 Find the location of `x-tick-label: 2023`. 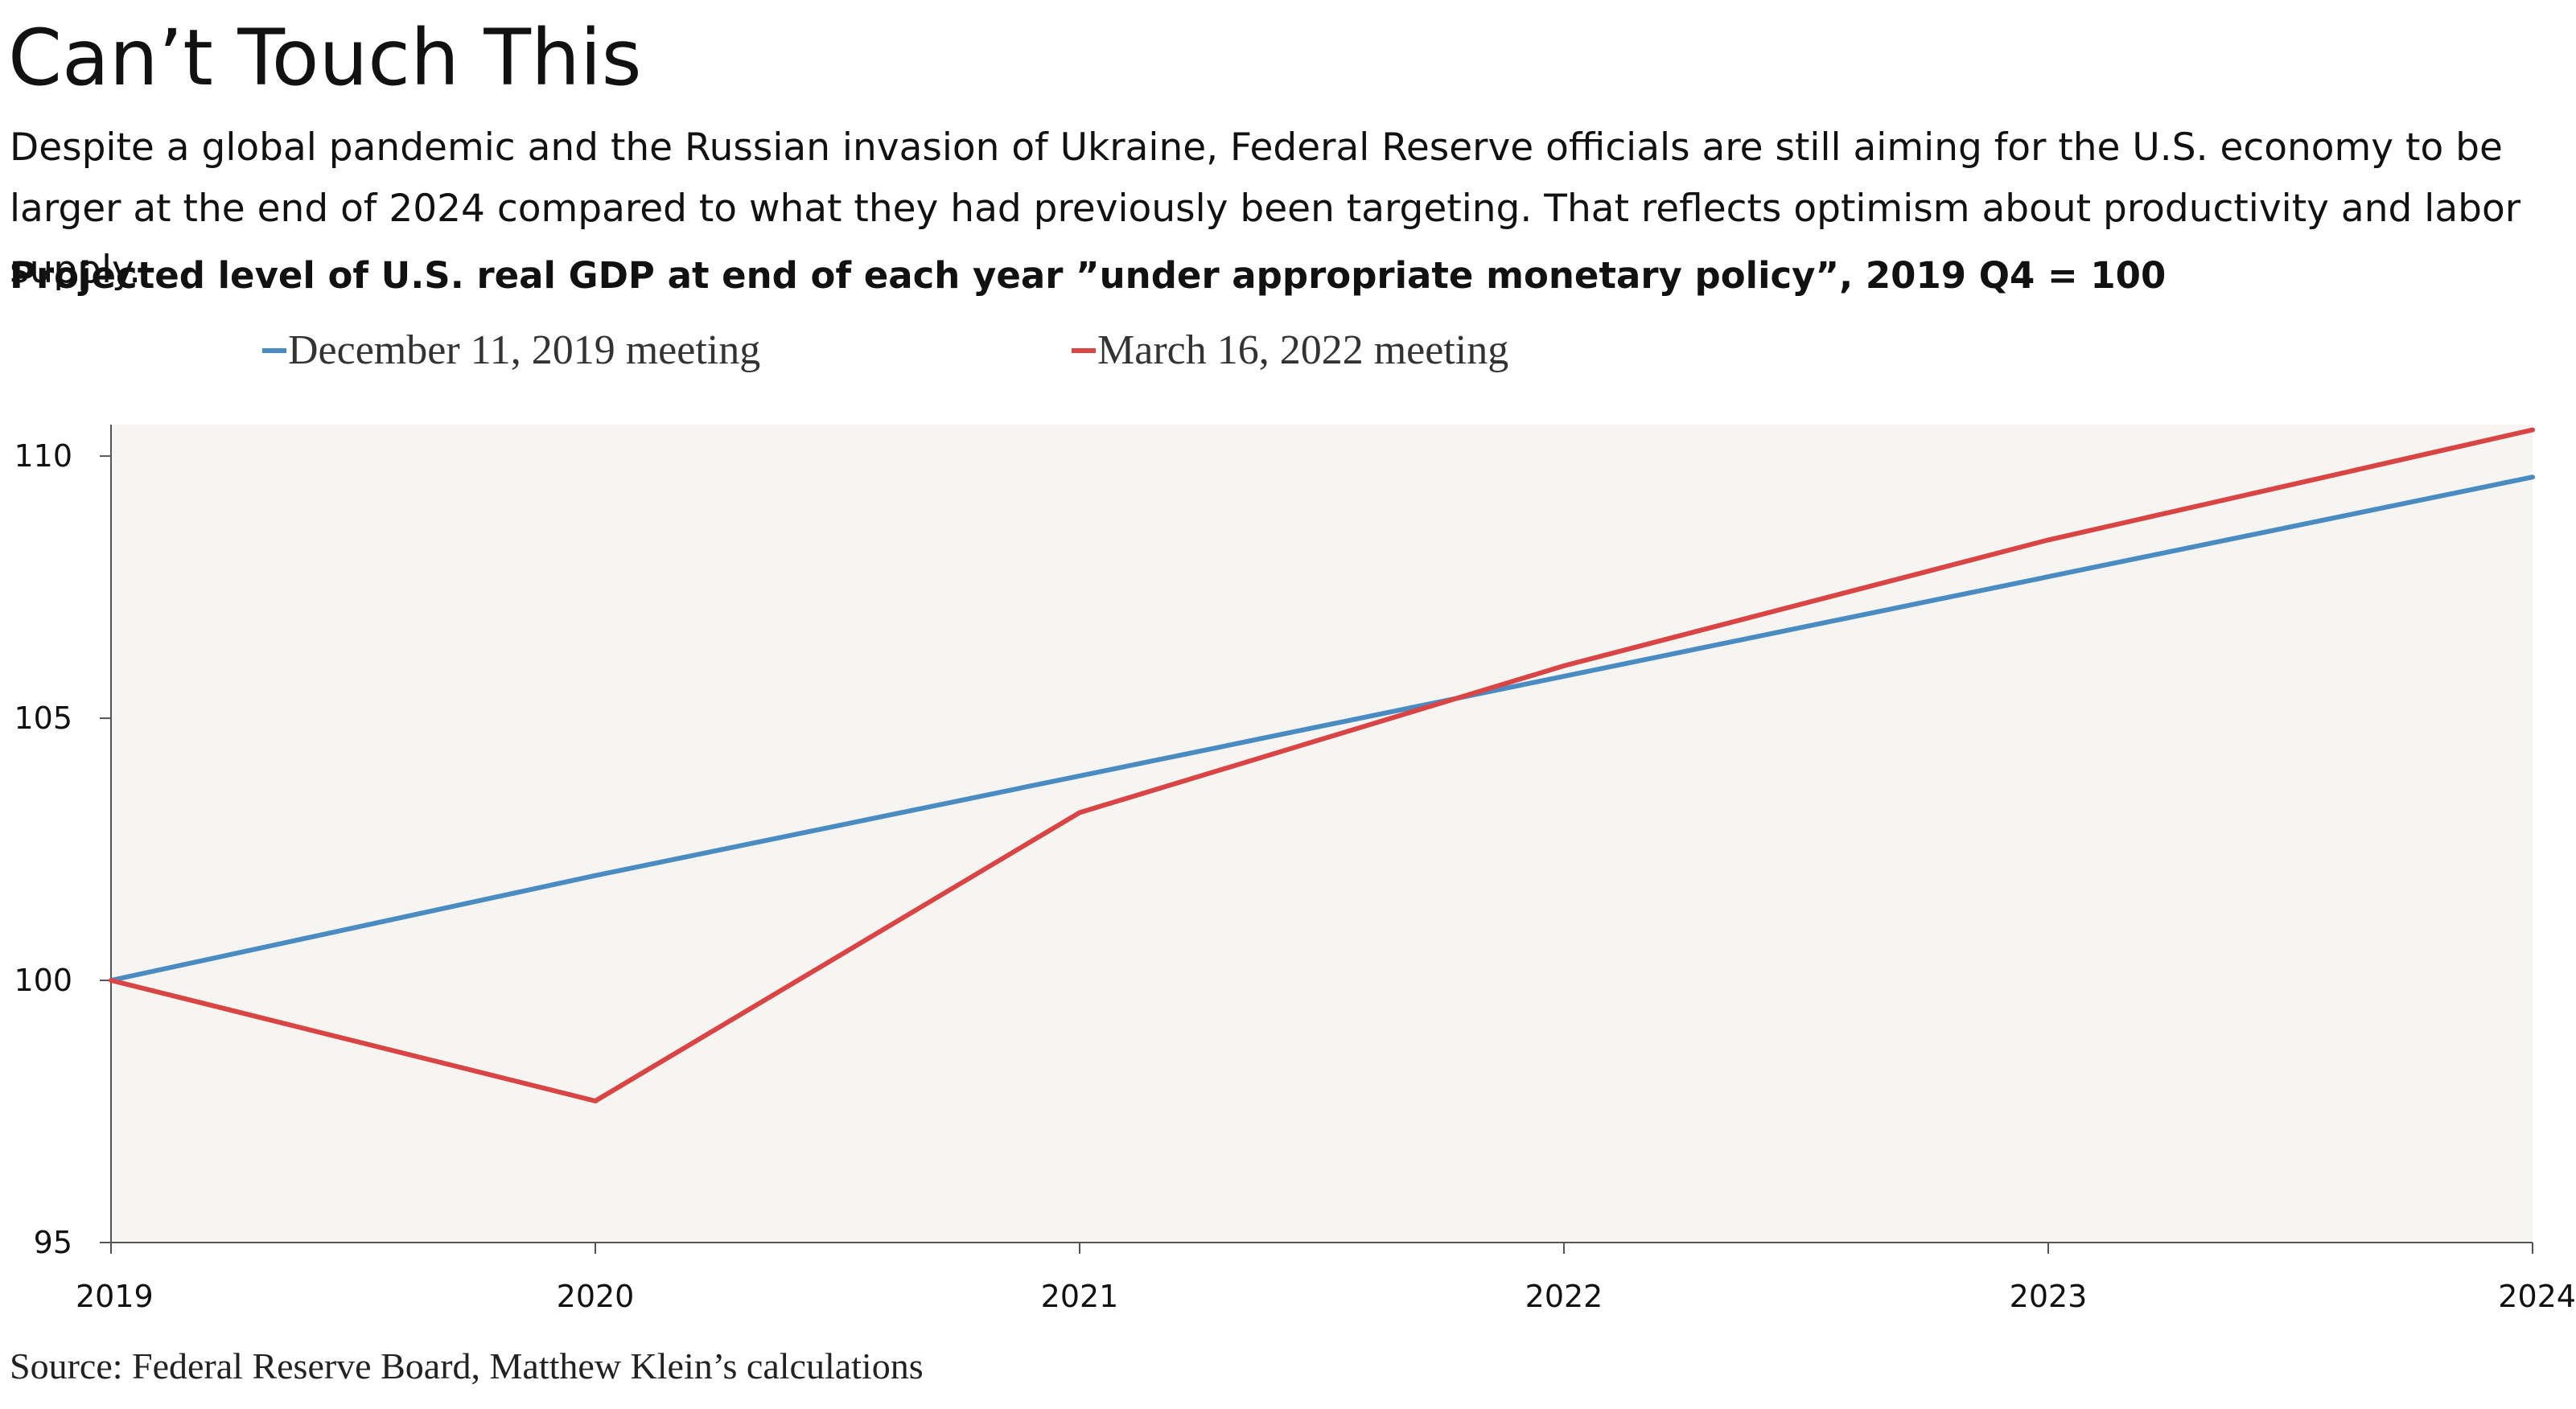

x-tick-label: 2023 is located at coordinates (2049, 1297).